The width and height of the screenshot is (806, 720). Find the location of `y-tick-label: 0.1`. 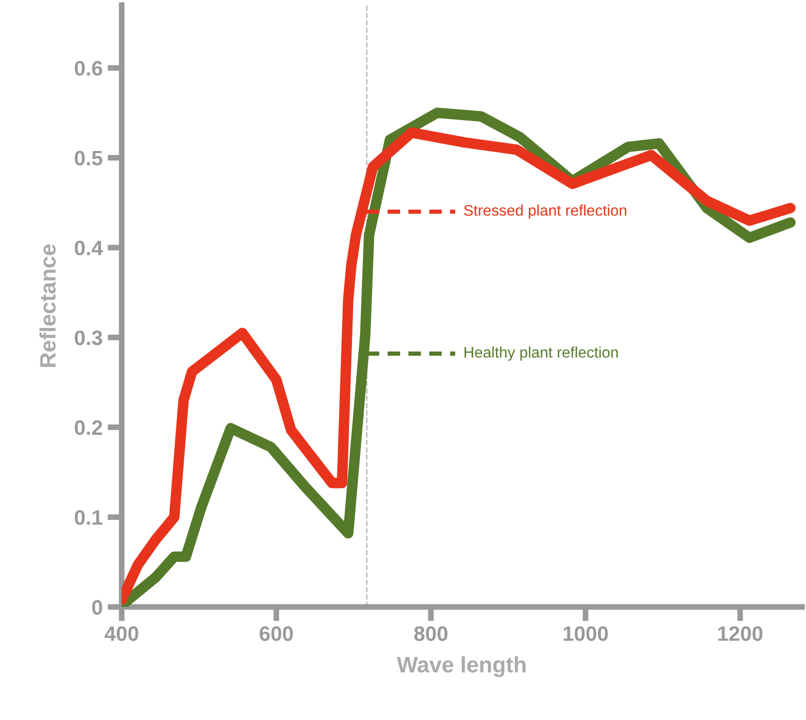

y-tick-label: 0.1 is located at coordinates (88, 517).